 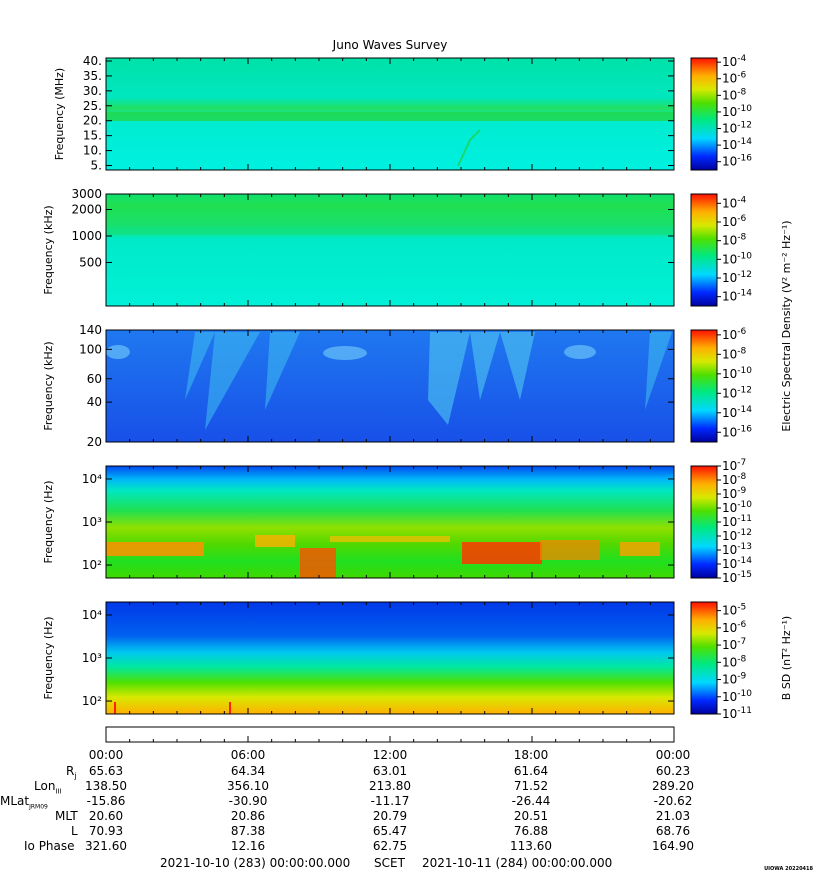 I want to click on ephemeris-value: 138.50, so click(x=106, y=786).